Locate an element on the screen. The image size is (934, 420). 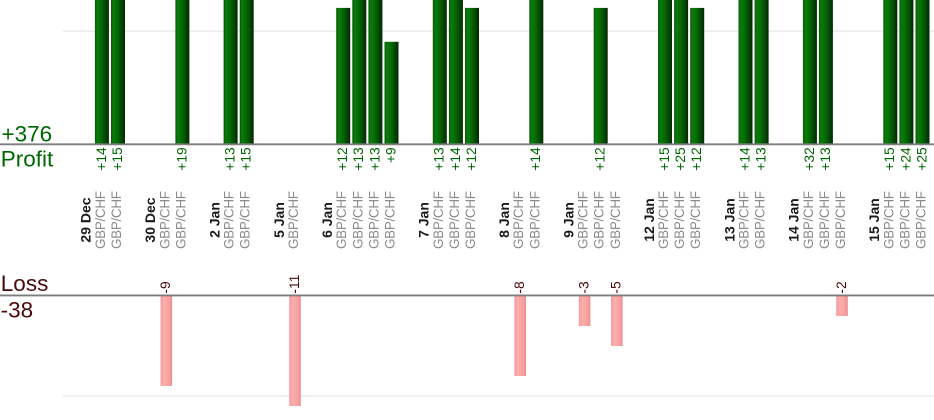
svg-text: 2 Jan is located at coordinates (214, 220).